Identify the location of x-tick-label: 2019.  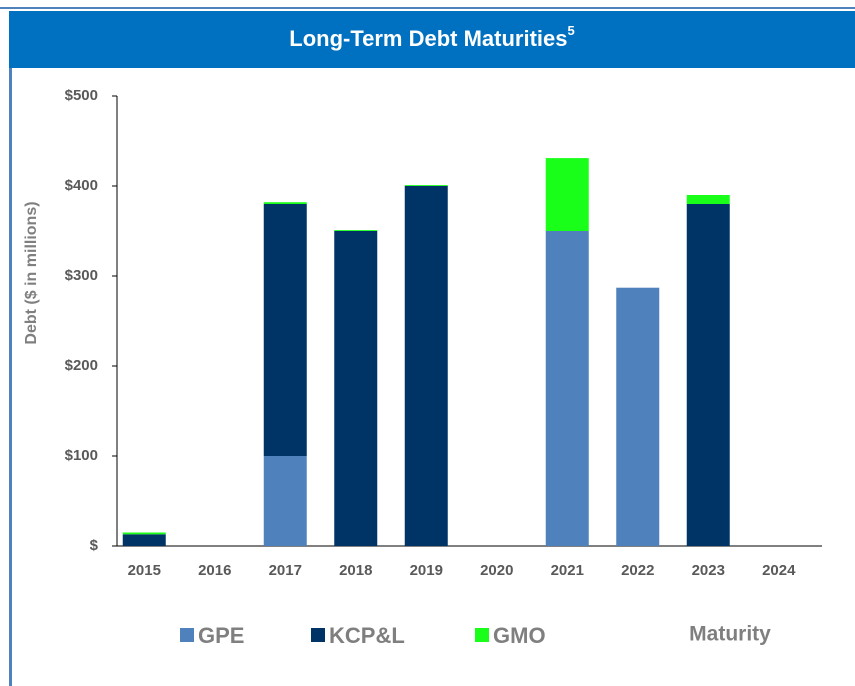
(426, 570).